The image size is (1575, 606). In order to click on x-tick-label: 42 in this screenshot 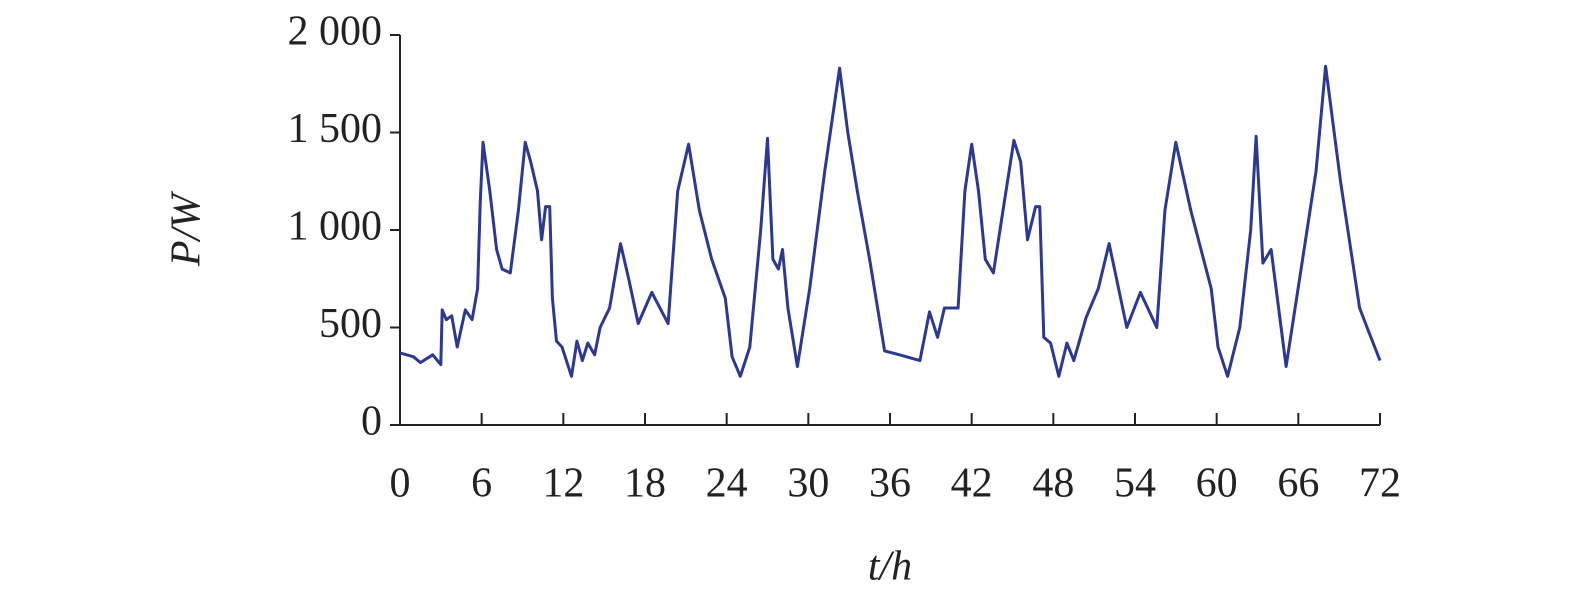, I will do `click(972, 484)`.